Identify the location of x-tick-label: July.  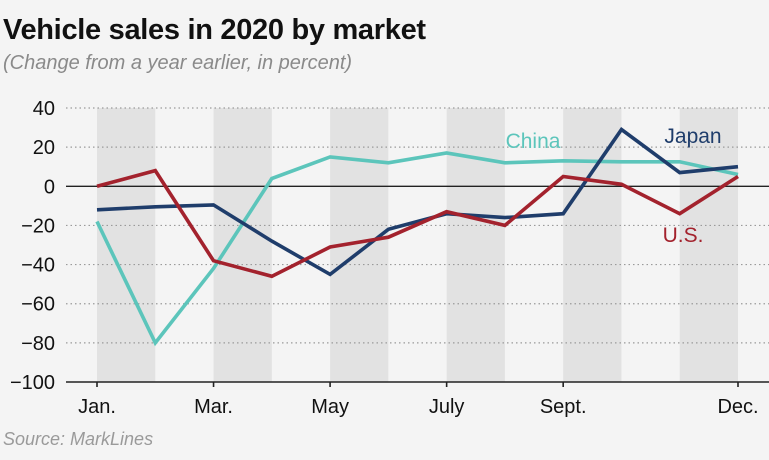
(447, 407).